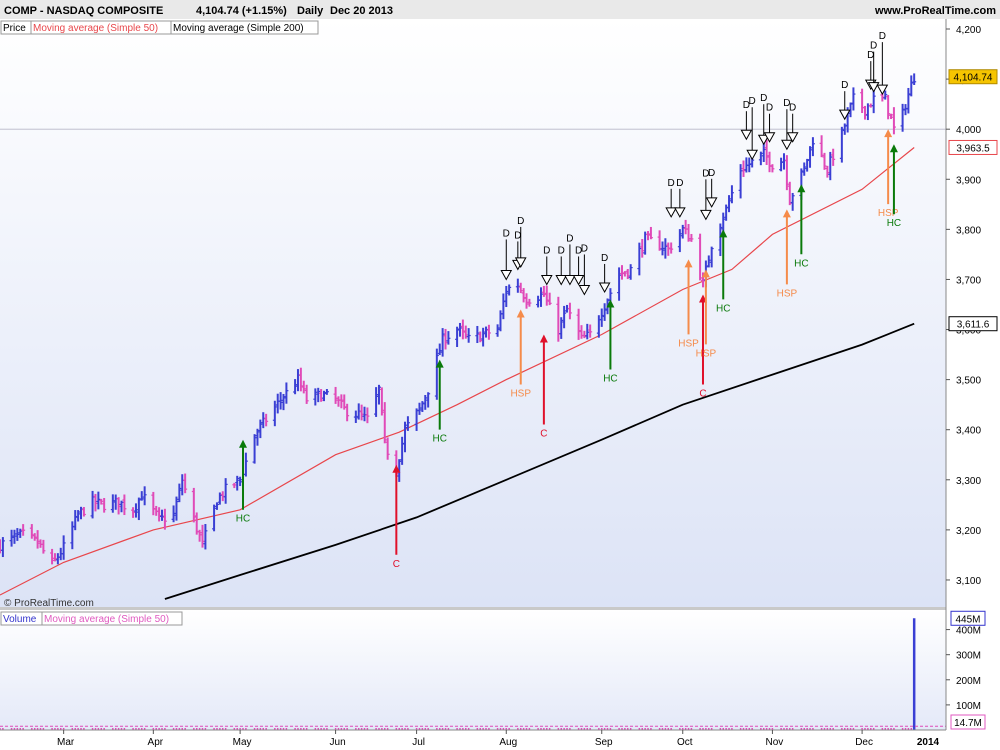  What do you see at coordinates (610, 341) in the screenshot?
I see `annotation-hc: HC` at bounding box center [610, 341].